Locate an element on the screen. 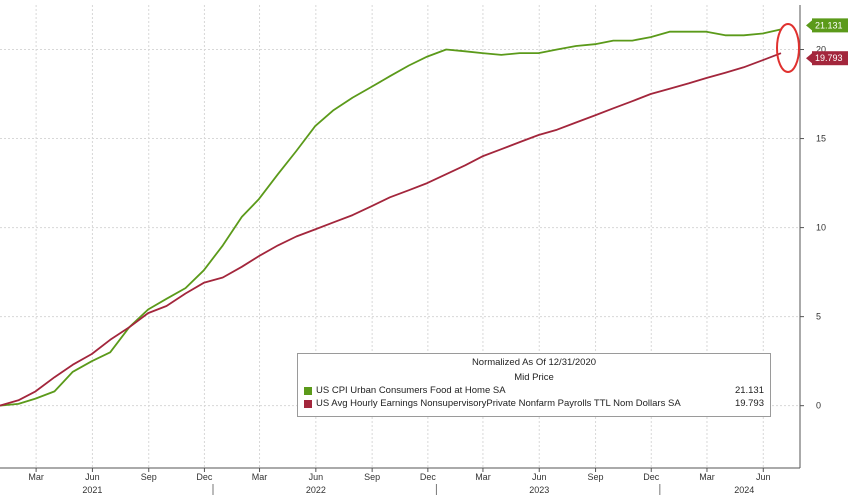  year-label: 2024 is located at coordinates (744, 490).